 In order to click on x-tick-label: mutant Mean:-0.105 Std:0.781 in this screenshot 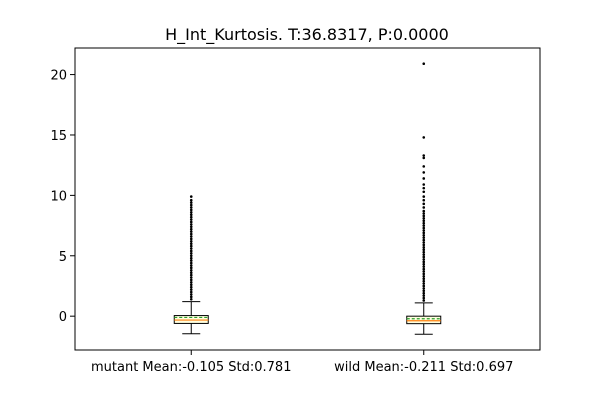, I will do `click(191, 367)`.